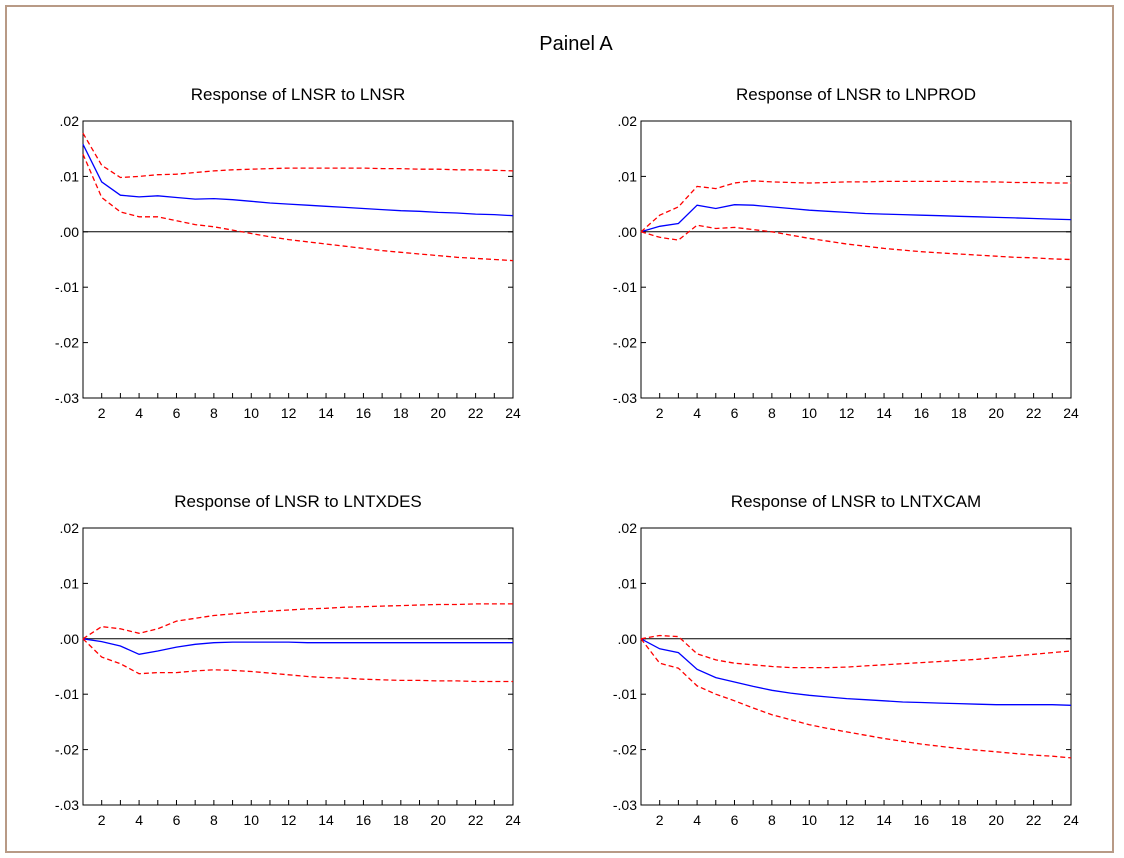  Describe the element at coordinates (856, 501) in the screenshot. I see `chart-title: Response of LNSR to LNTXCAM` at that location.